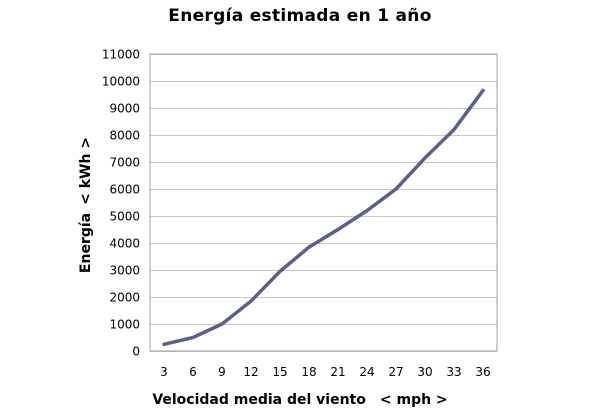 This screenshot has height=420, width=600. I want to click on x-axis-title: Velocidad media del viento, so click(259, 400).